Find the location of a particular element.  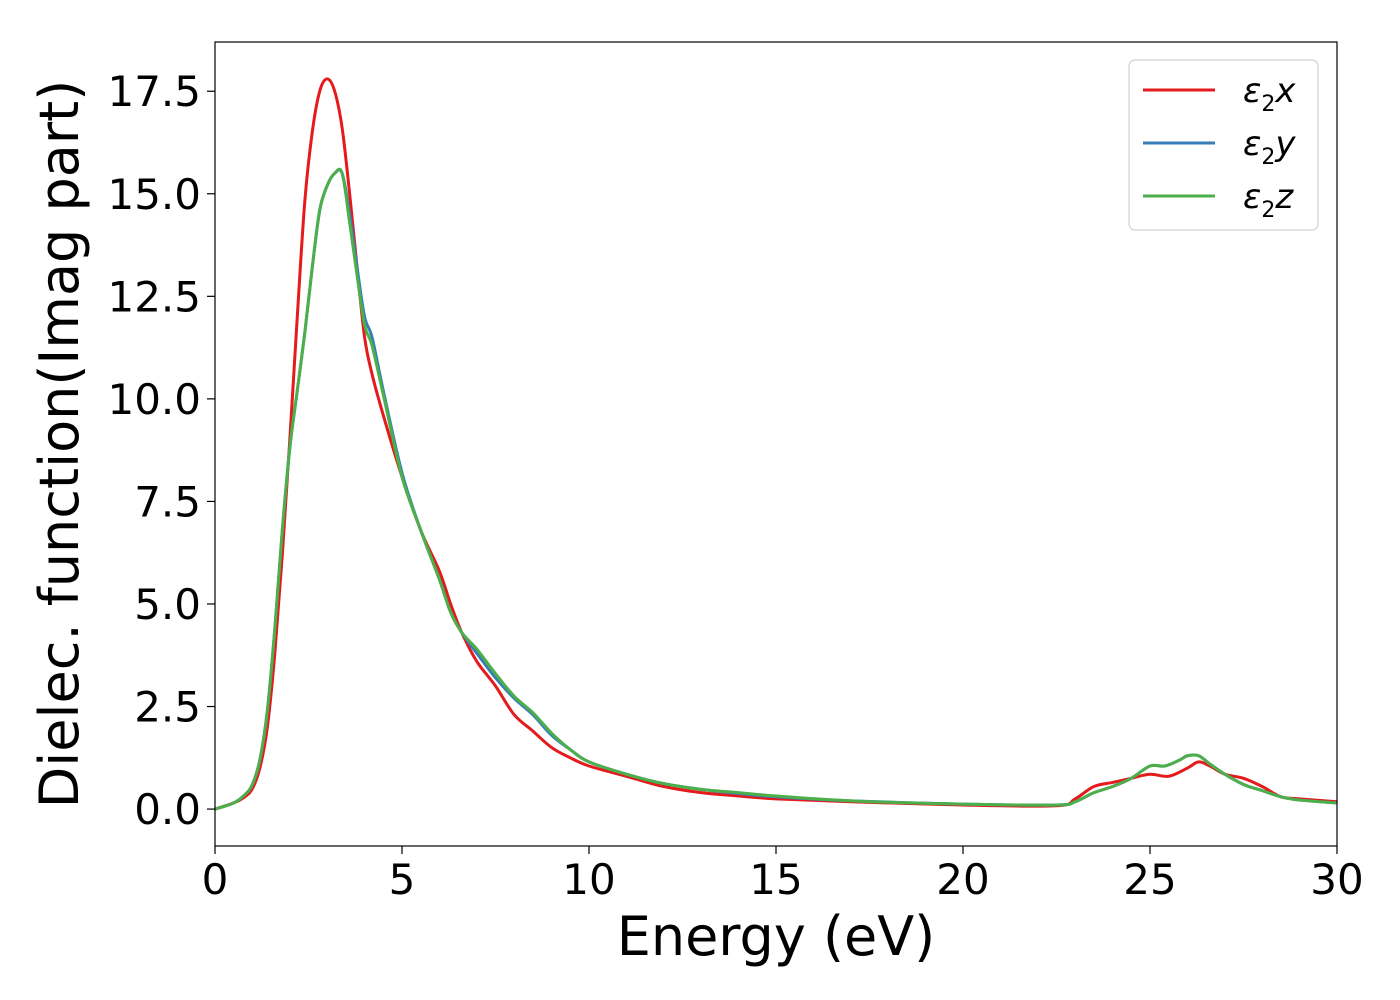

x-tick-label: 5 is located at coordinates (402, 879).